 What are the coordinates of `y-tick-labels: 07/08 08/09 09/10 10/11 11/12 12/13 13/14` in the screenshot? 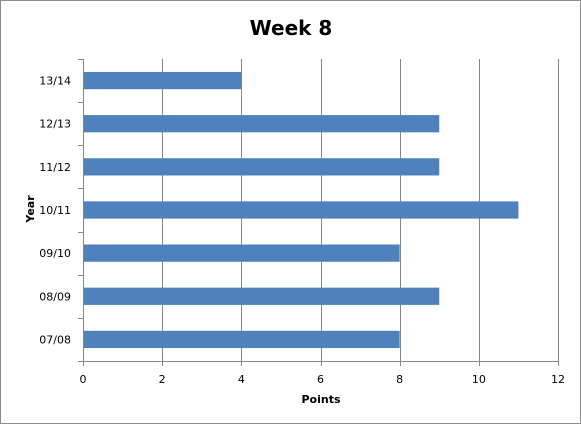 It's located at (55, 211).